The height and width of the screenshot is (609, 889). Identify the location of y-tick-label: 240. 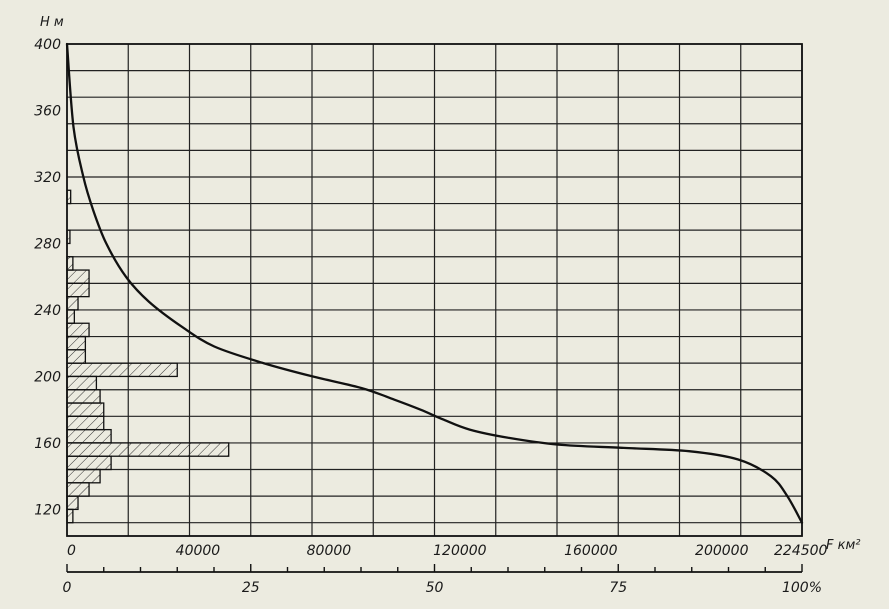
(47, 311).